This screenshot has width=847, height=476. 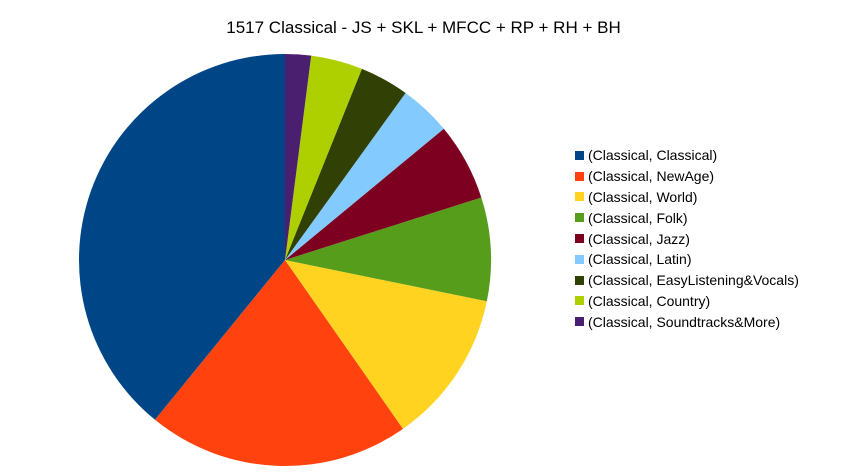 What do you see at coordinates (653, 155) in the screenshot?
I see `legend-label: (Classical, Classical)` at bounding box center [653, 155].